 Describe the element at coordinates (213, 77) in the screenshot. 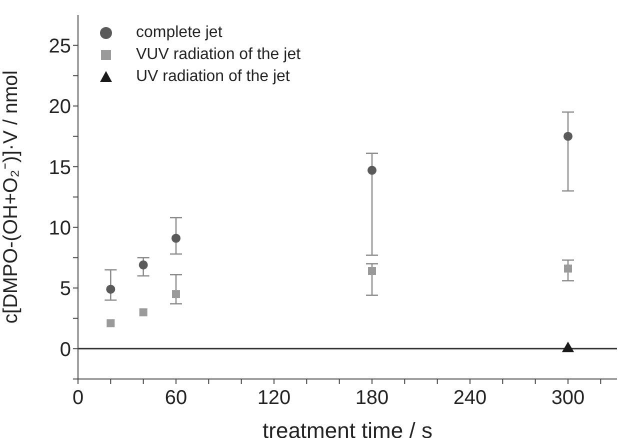

I see `legend-label: UV radiation of the jet` at that location.